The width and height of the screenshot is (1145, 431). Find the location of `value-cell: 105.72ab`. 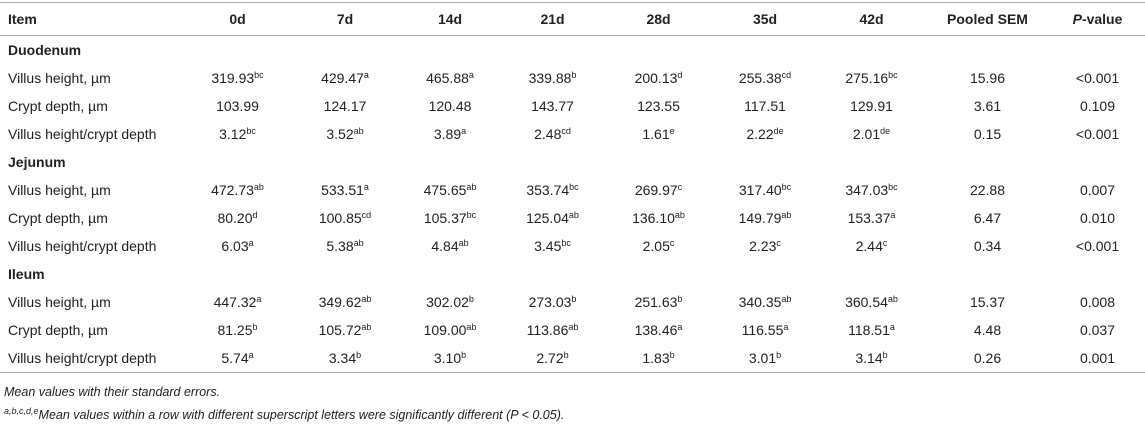

value-cell: 105.72ab is located at coordinates (345, 330).